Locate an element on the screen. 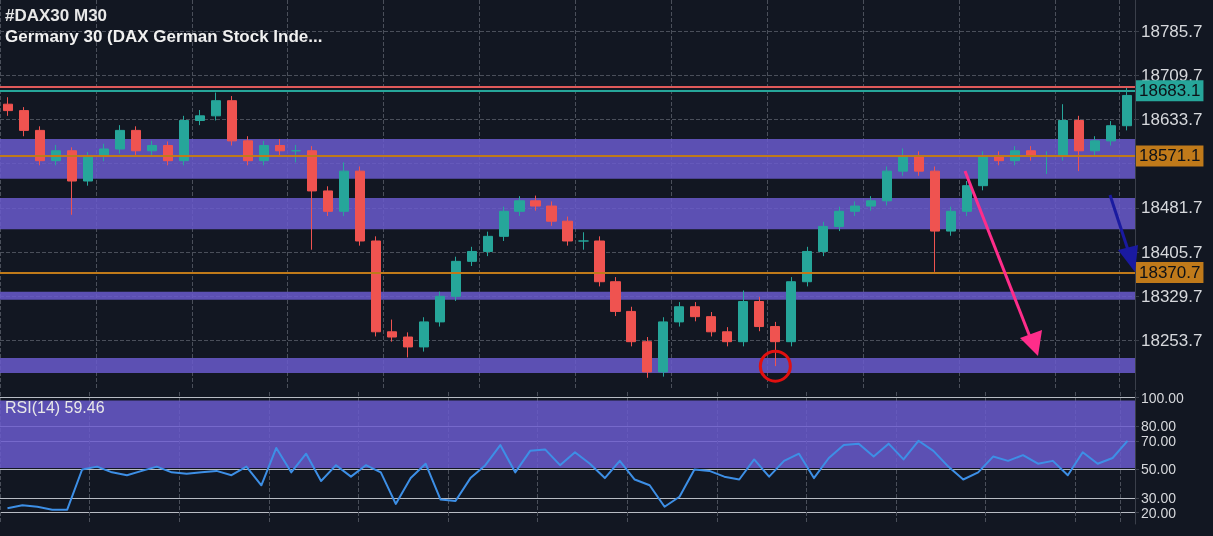 The width and height of the screenshot is (1213, 536). chart-title: #DAX30 M30 is located at coordinates (56, 15).